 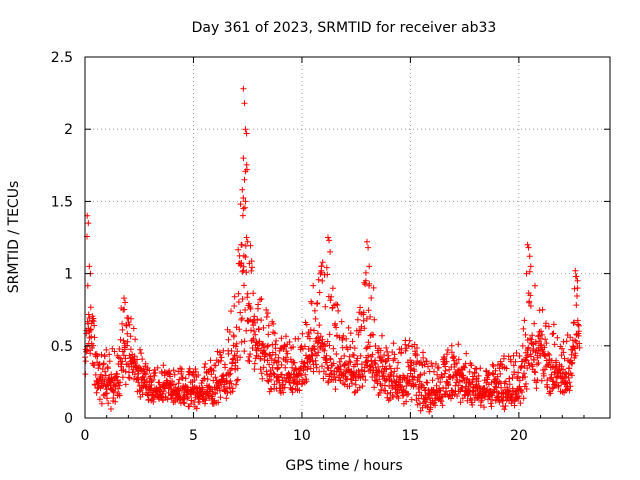 What do you see at coordinates (62, 347) in the screenshot?
I see `y-tick-label: 0.5` at bounding box center [62, 347].